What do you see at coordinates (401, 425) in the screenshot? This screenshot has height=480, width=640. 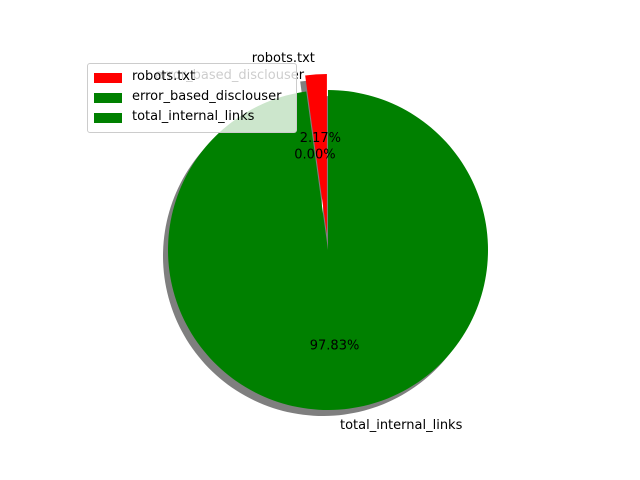 I see `category-label-total-internal-links: total_internal_links` at bounding box center [401, 425].